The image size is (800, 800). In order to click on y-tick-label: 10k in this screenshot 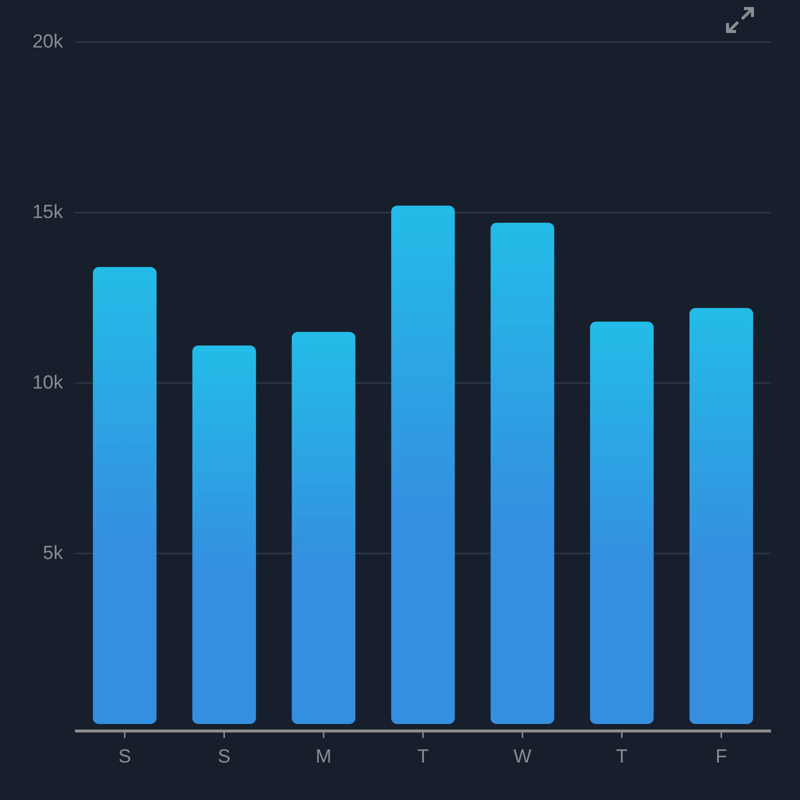, I will do `click(48, 383)`.